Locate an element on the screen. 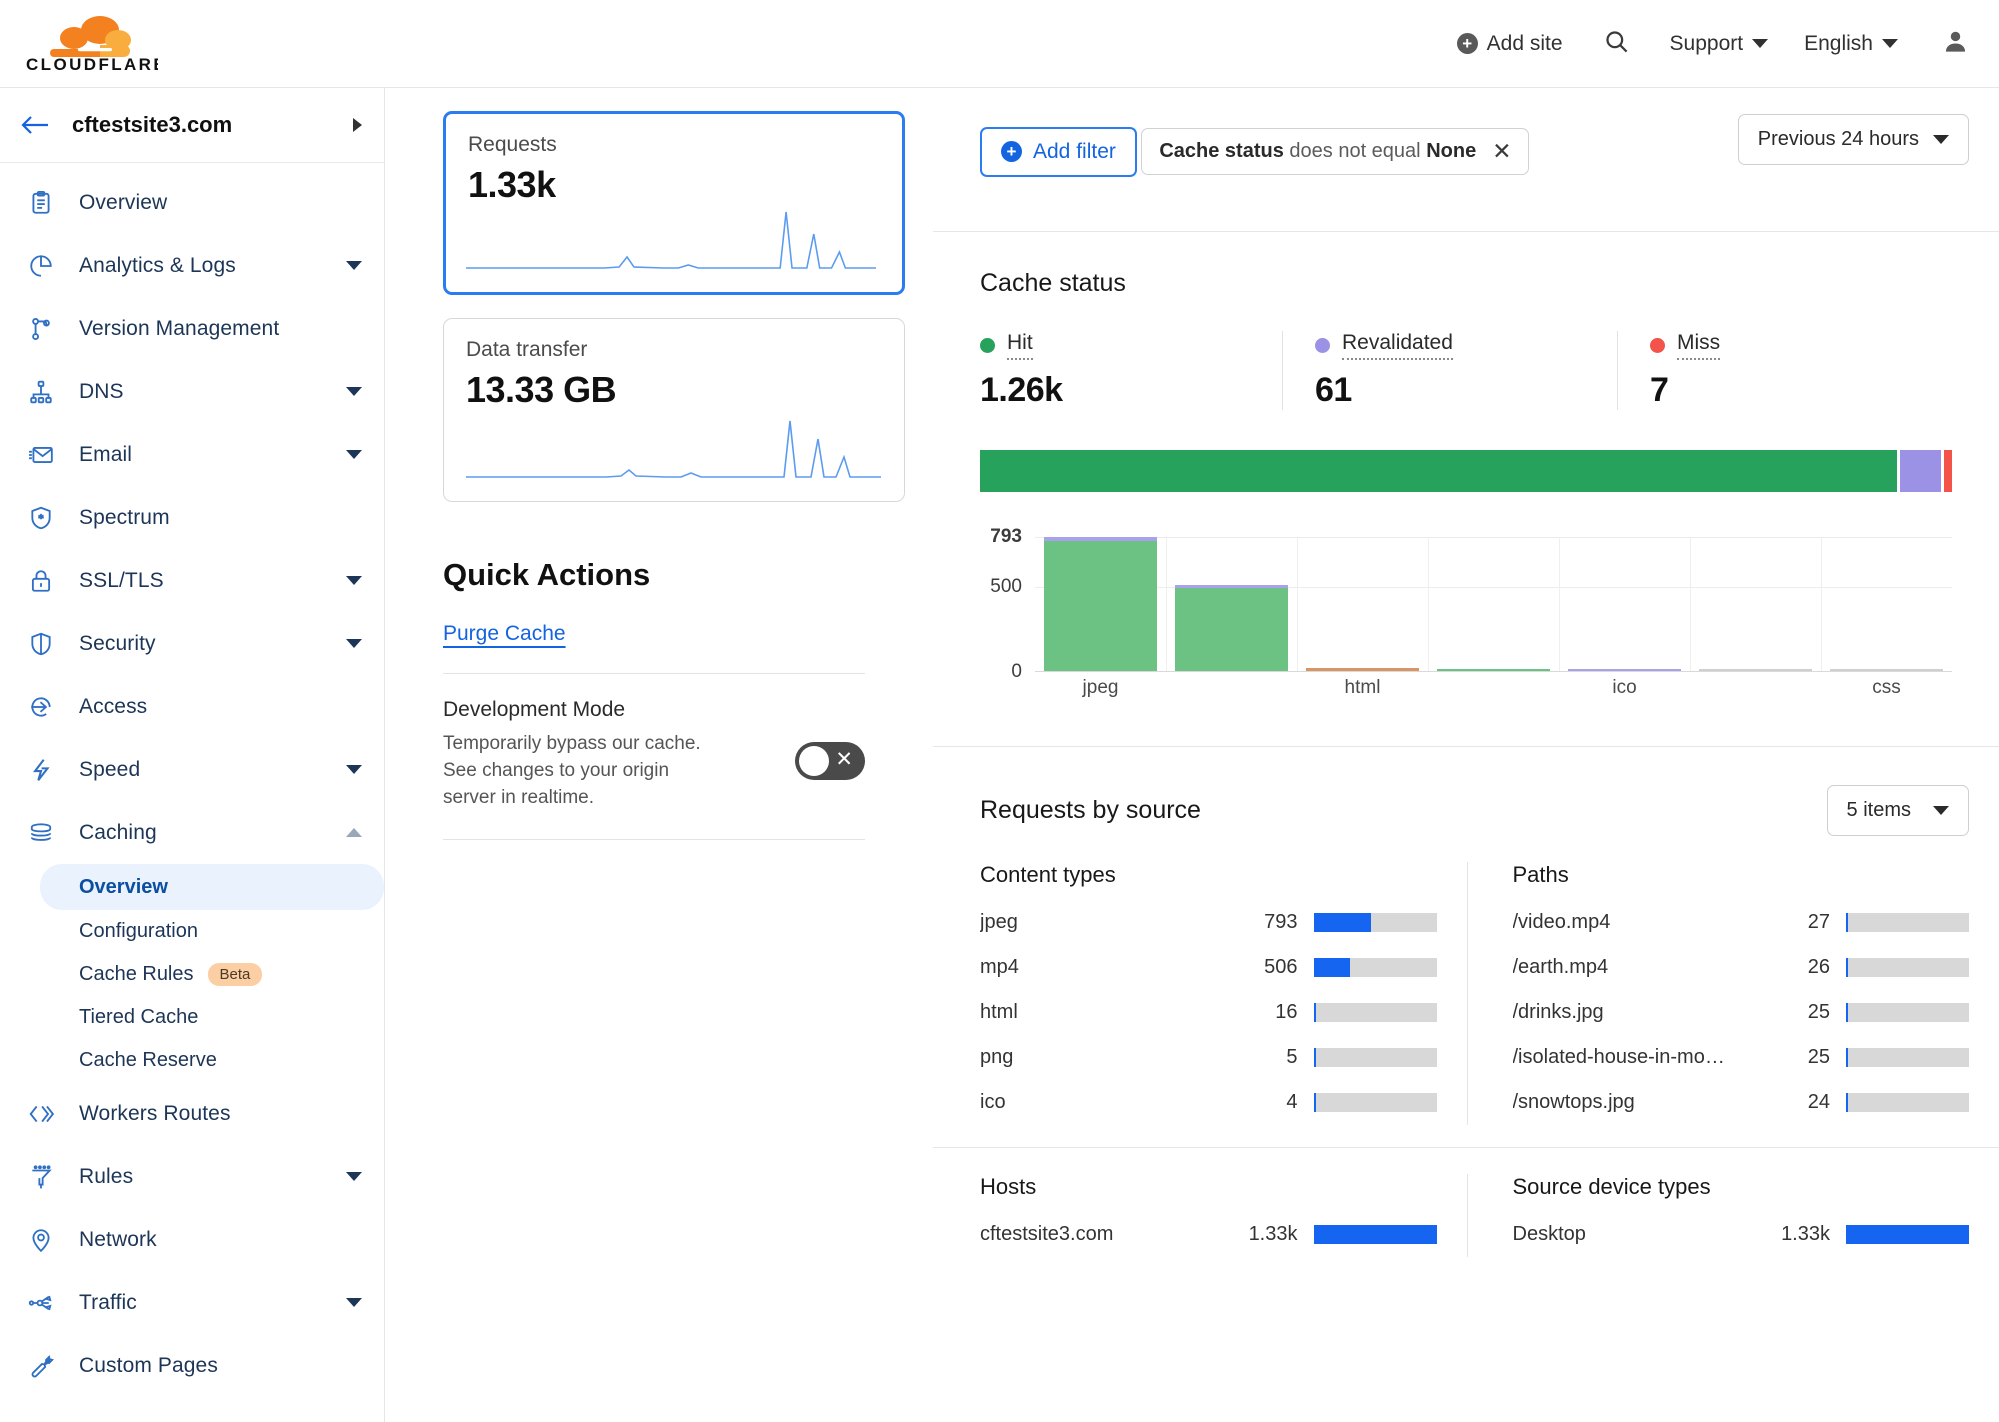  purge-cache-link: Purge Cache is located at coordinates (504, 633).